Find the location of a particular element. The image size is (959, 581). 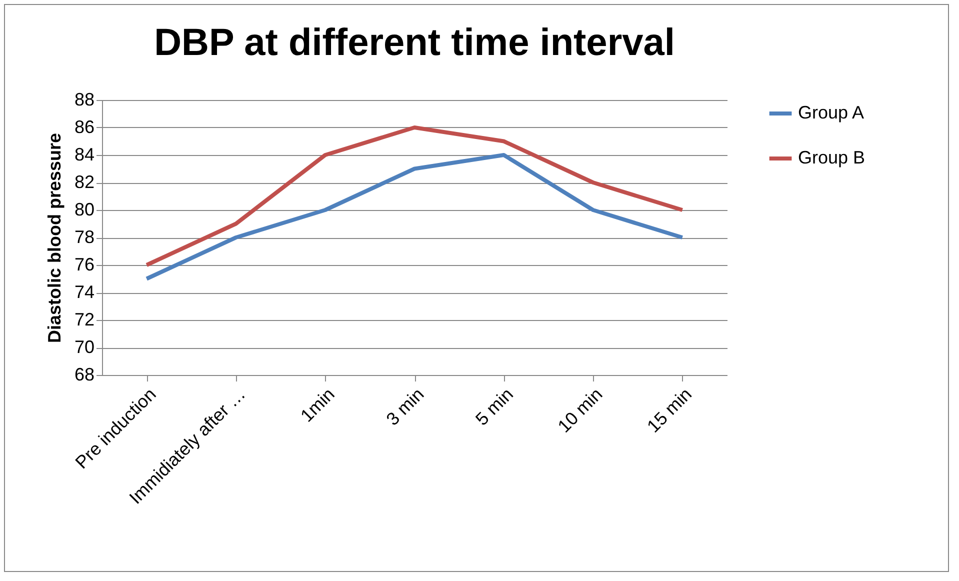

x-tick-label: 15 min is located at coordinates (669, 410).